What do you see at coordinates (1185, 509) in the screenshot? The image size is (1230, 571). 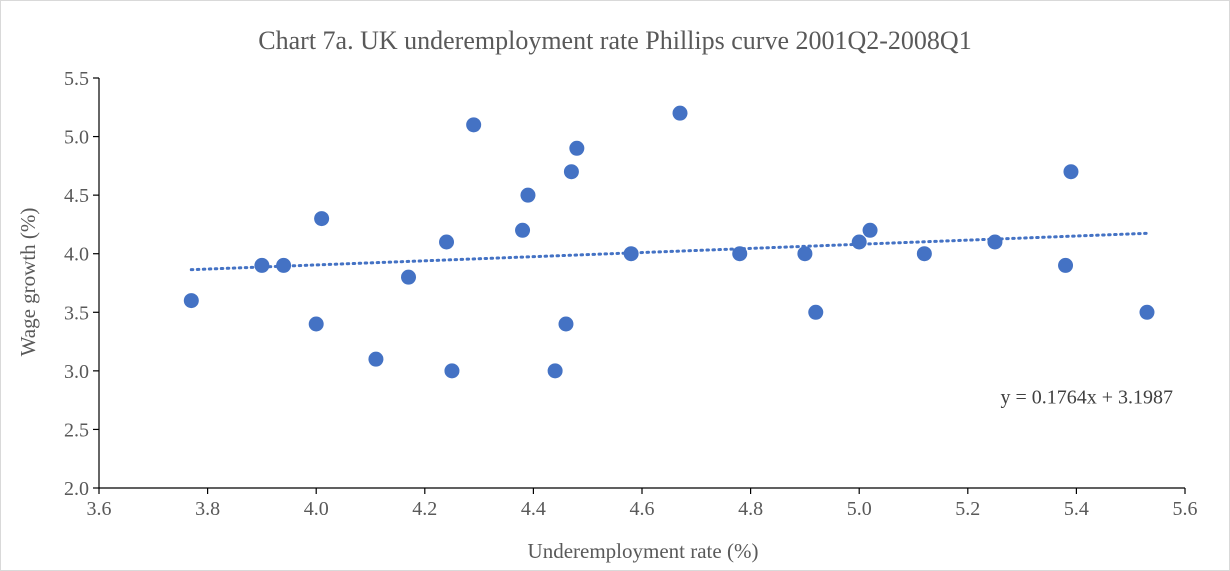 I see `x-tick-label: 5.6` at bounding box center [1185, 509].